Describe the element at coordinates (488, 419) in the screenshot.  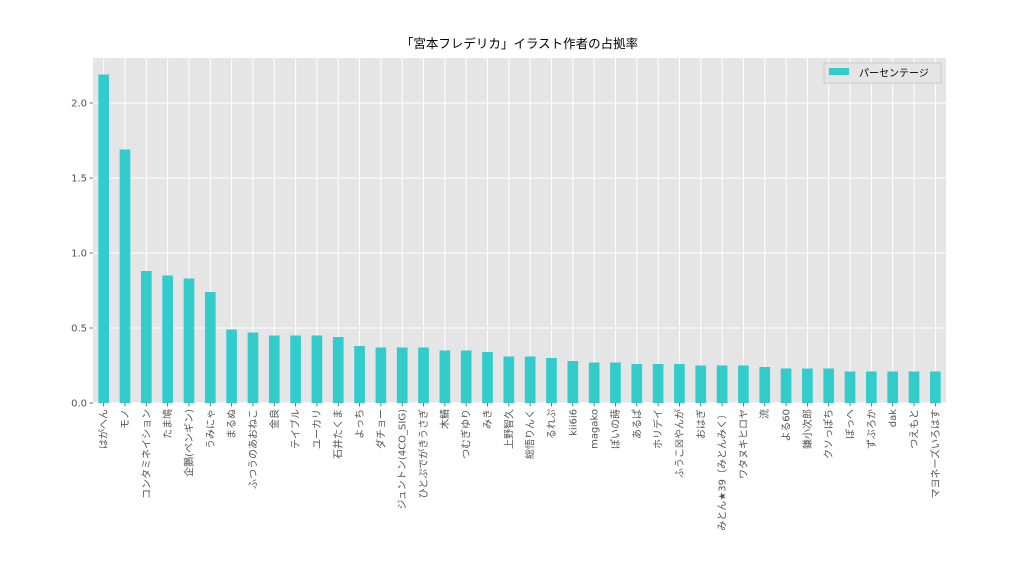
I see `x-tick-label: みき` at that location.